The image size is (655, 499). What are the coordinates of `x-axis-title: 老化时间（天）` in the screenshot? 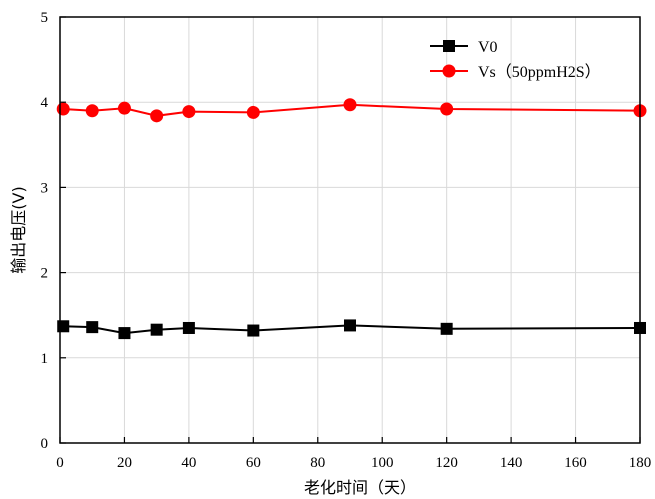 It's located at (360, 487).